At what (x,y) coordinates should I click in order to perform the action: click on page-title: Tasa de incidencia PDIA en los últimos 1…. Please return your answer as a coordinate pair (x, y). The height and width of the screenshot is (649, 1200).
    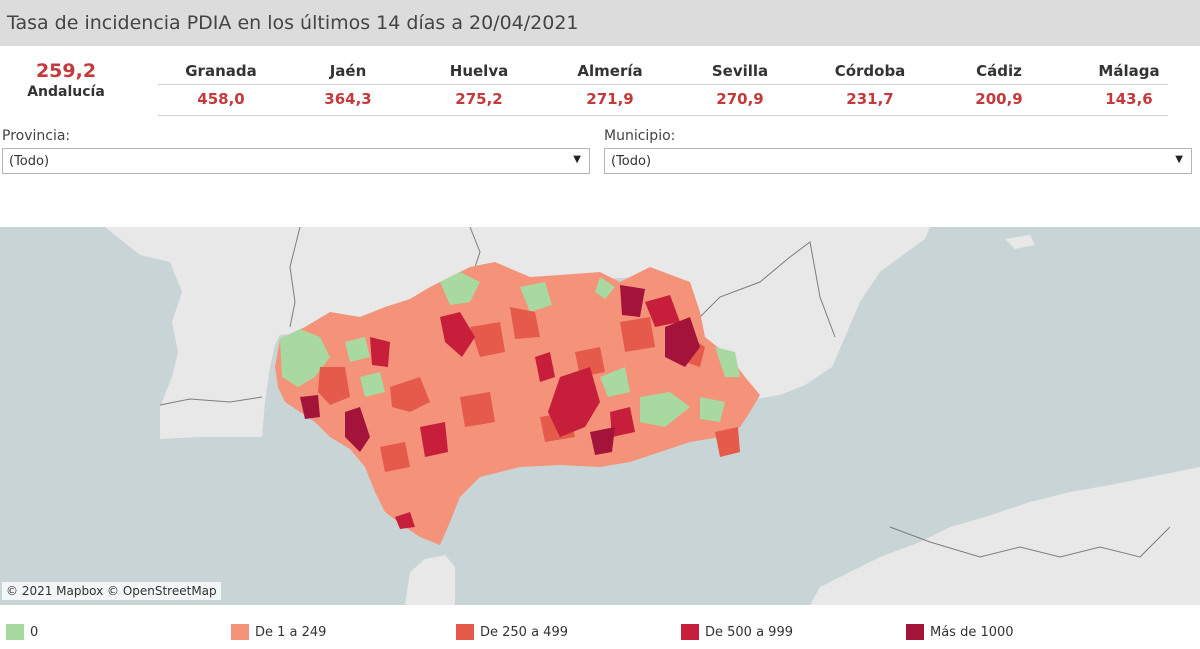
    Looking at the image, I should click on (293, 23).